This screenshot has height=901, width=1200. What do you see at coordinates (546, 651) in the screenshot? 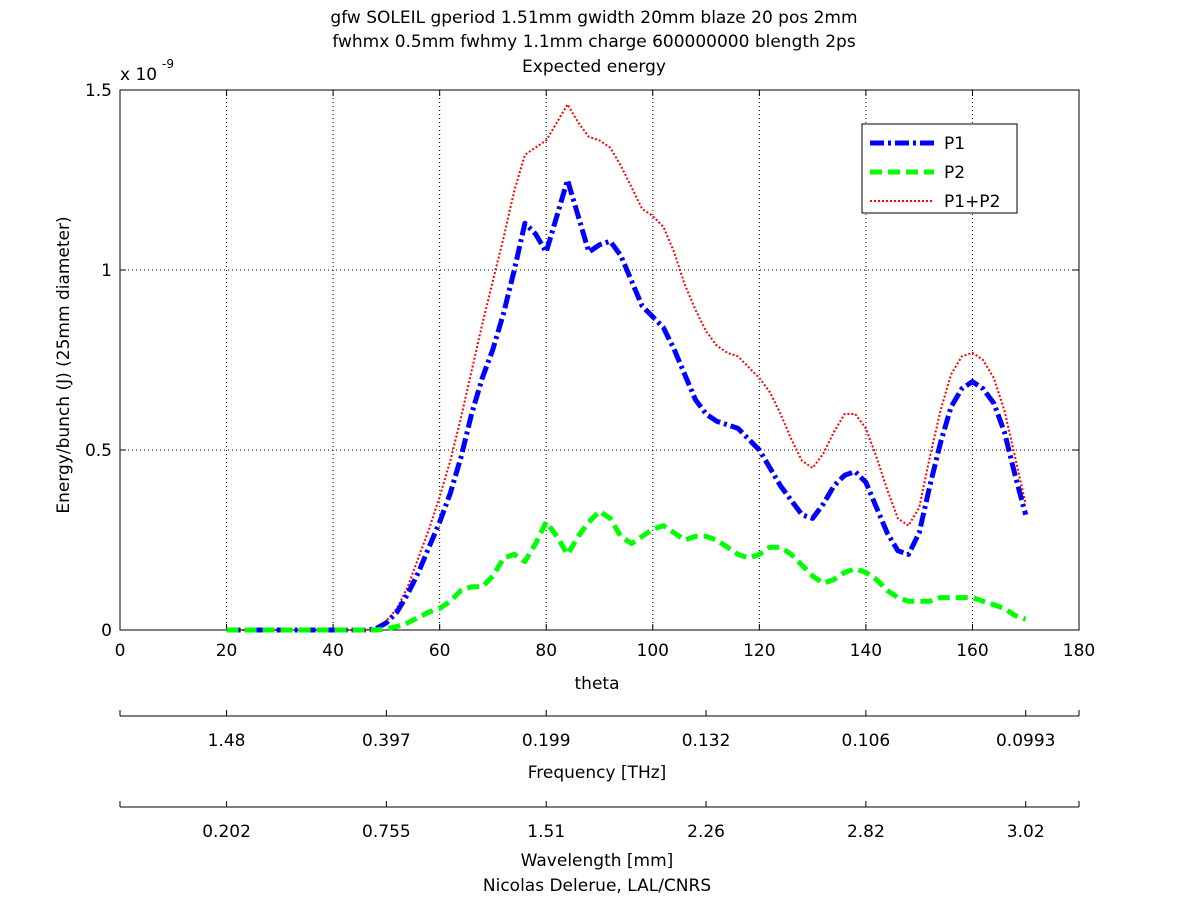
I see `x-tick-label: 80` at bounding box center [546, 651].